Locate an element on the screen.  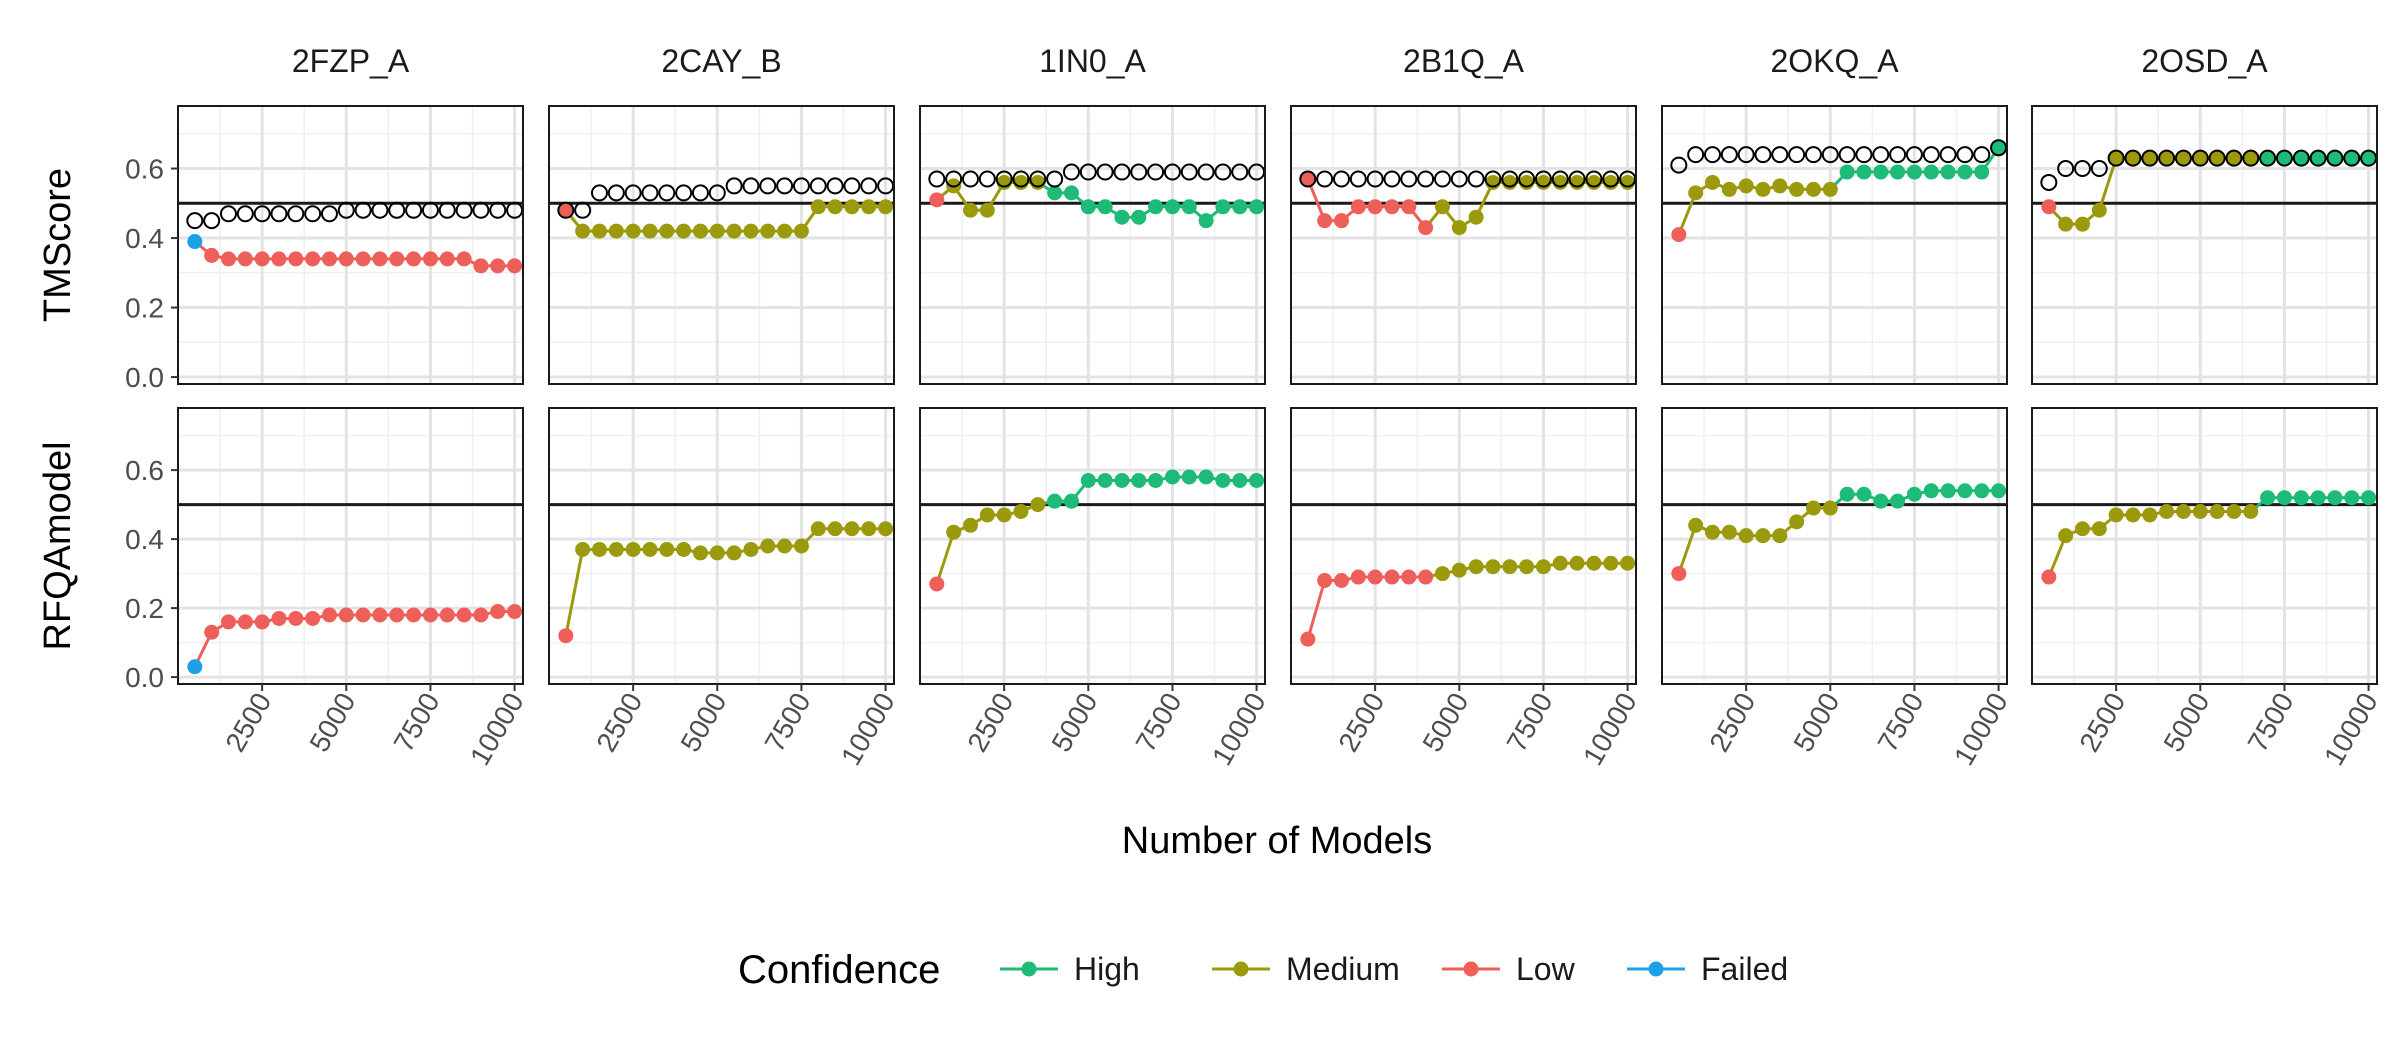
panel-2OSD_A-RFQAmodel is located at coordinates (2204, 546).